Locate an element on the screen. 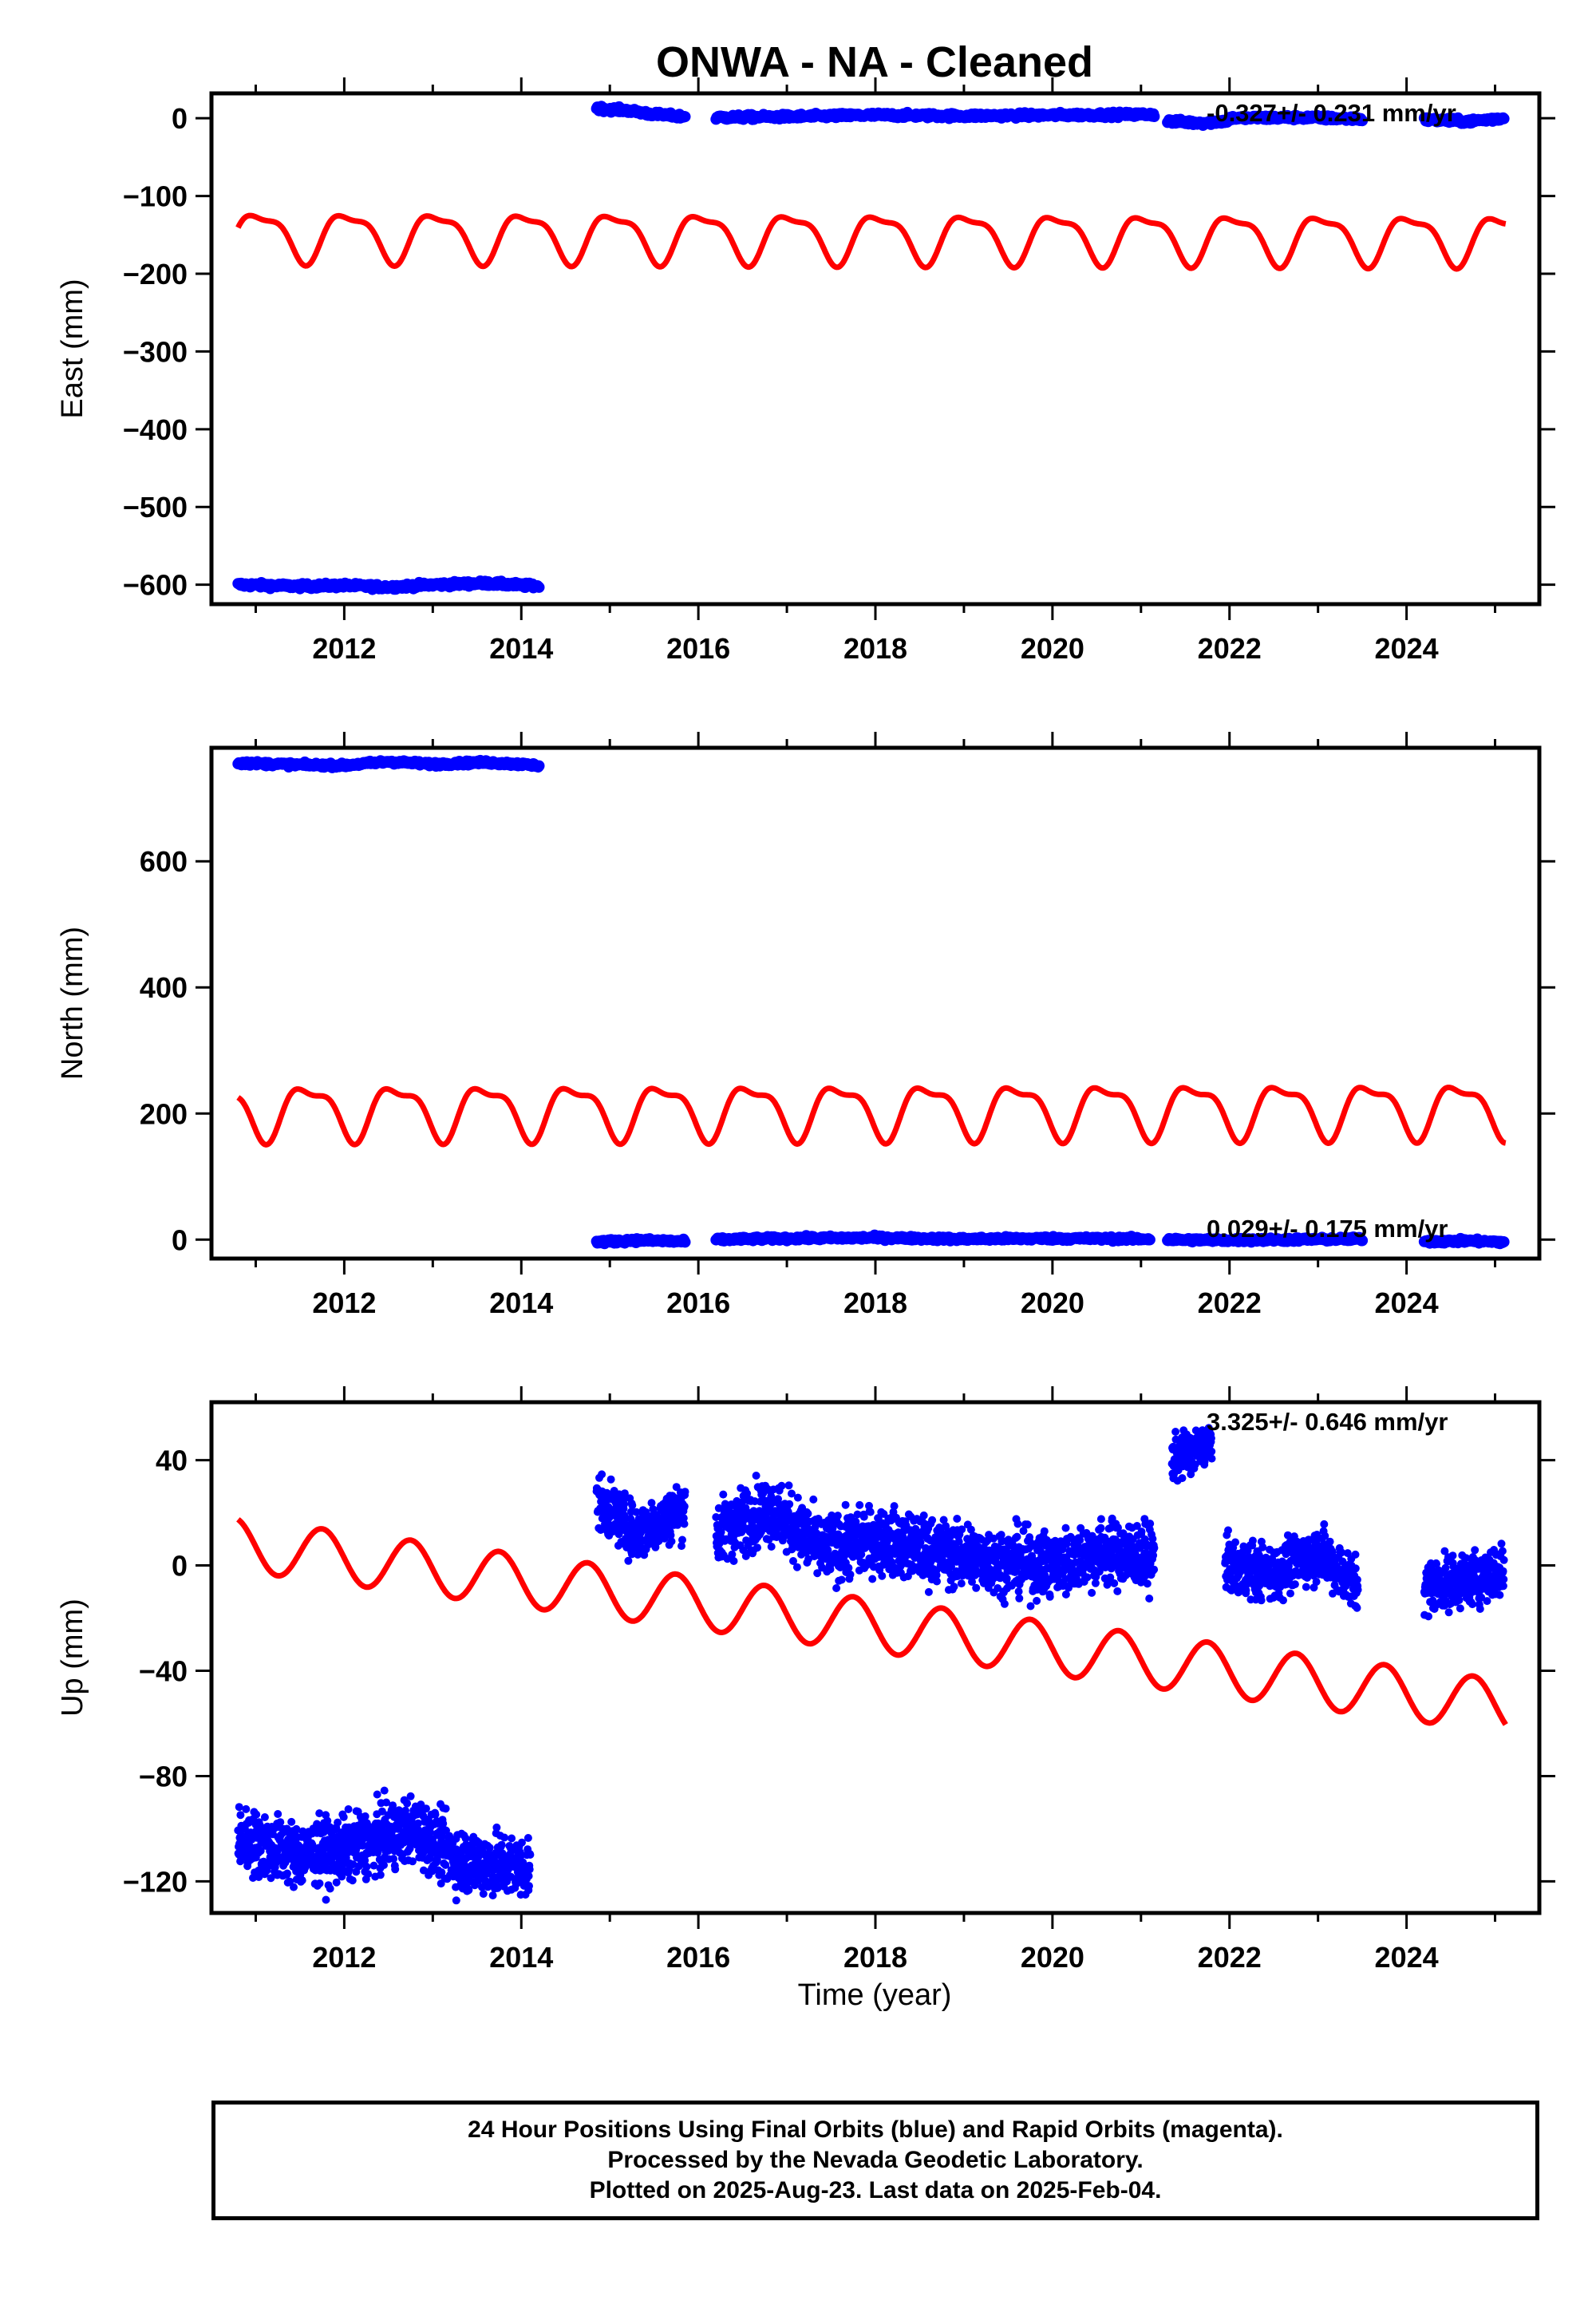 Image resolution: width=1596 pixels, height=2316 pixels. model-curve is located at coordinates (872, 1621).